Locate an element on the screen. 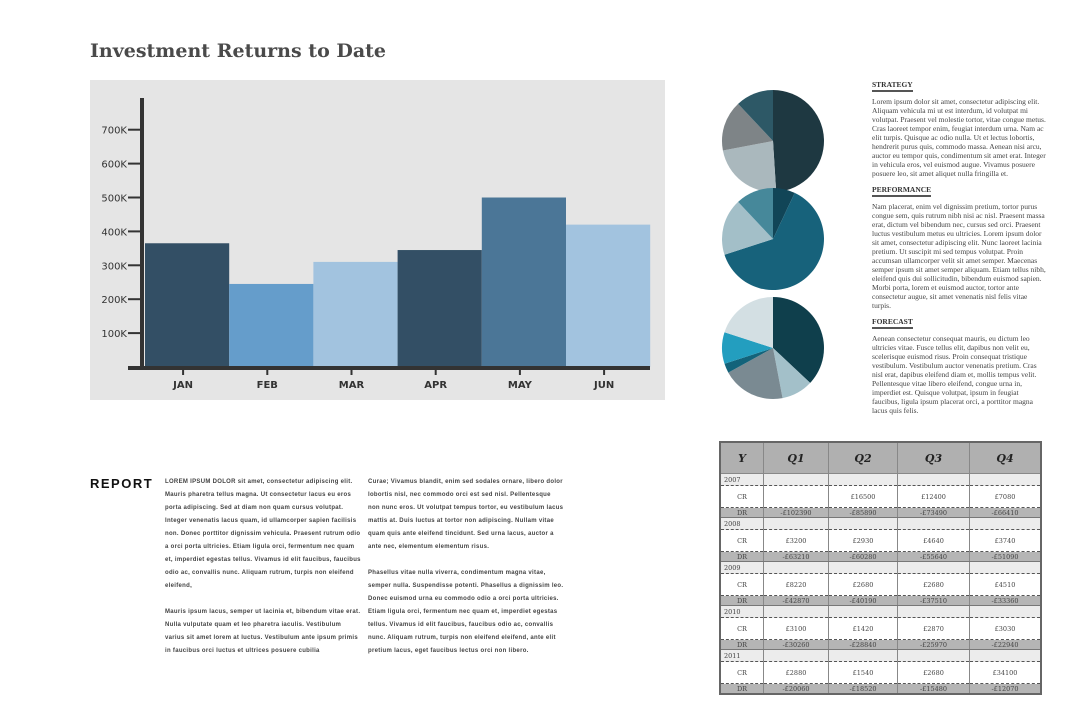  cell: -£63210 is located at coordinates (796, 556).